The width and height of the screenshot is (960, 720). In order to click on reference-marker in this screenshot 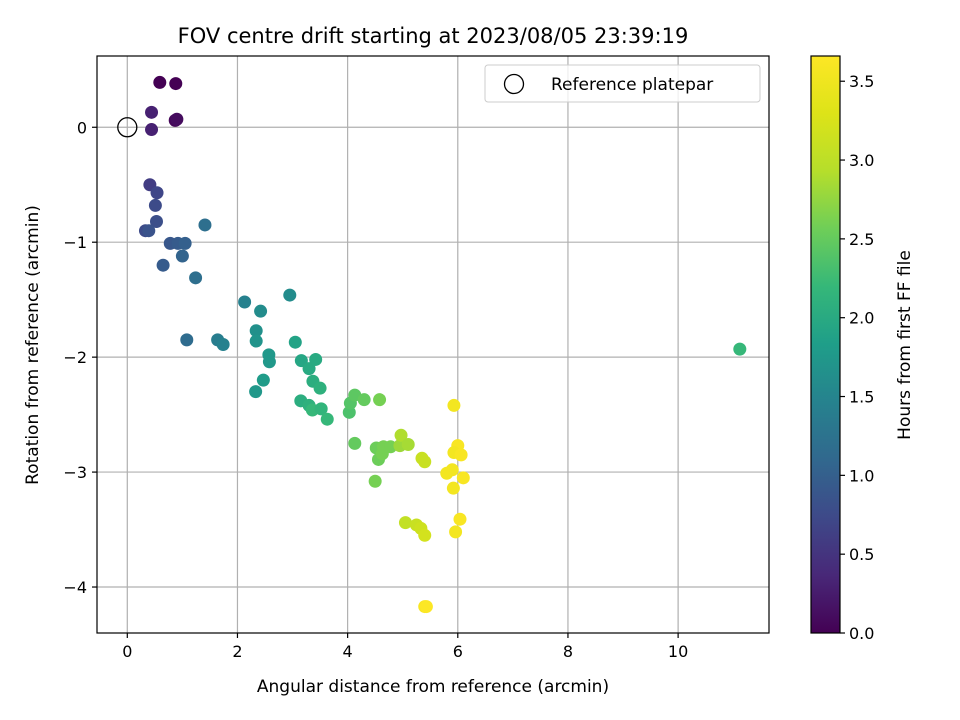, I will do `click(127, 127)`.